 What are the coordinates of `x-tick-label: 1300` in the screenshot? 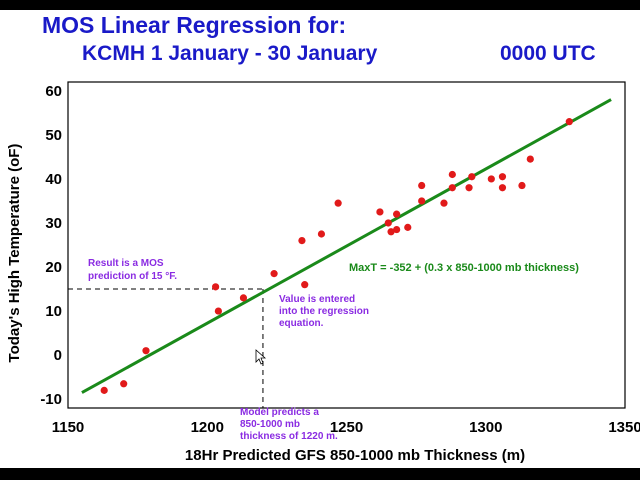 It's located at (485, 427).